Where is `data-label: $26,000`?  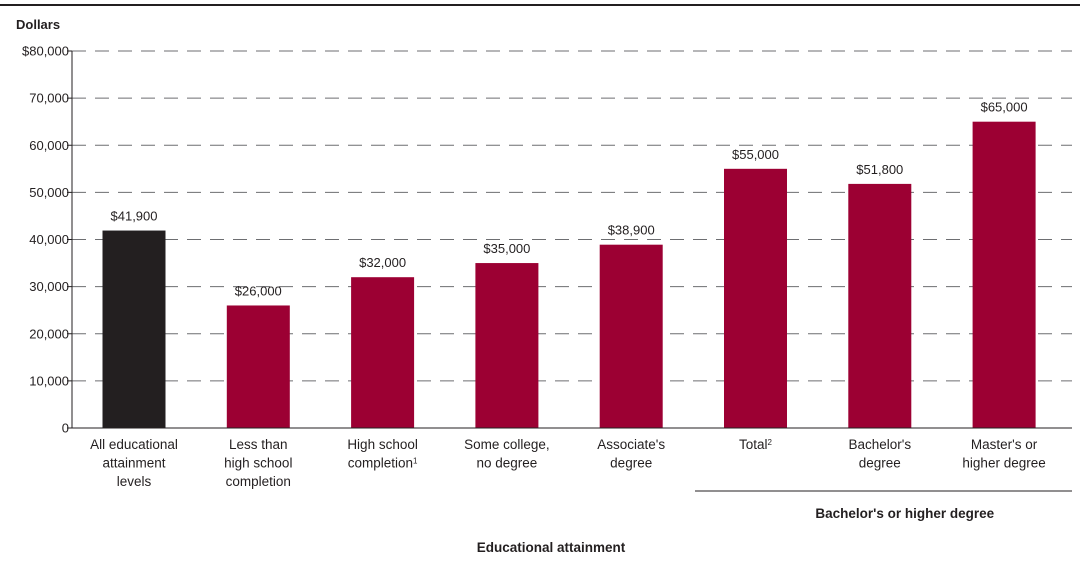
data-label: $26,000 is located at coordinates (258, 290).